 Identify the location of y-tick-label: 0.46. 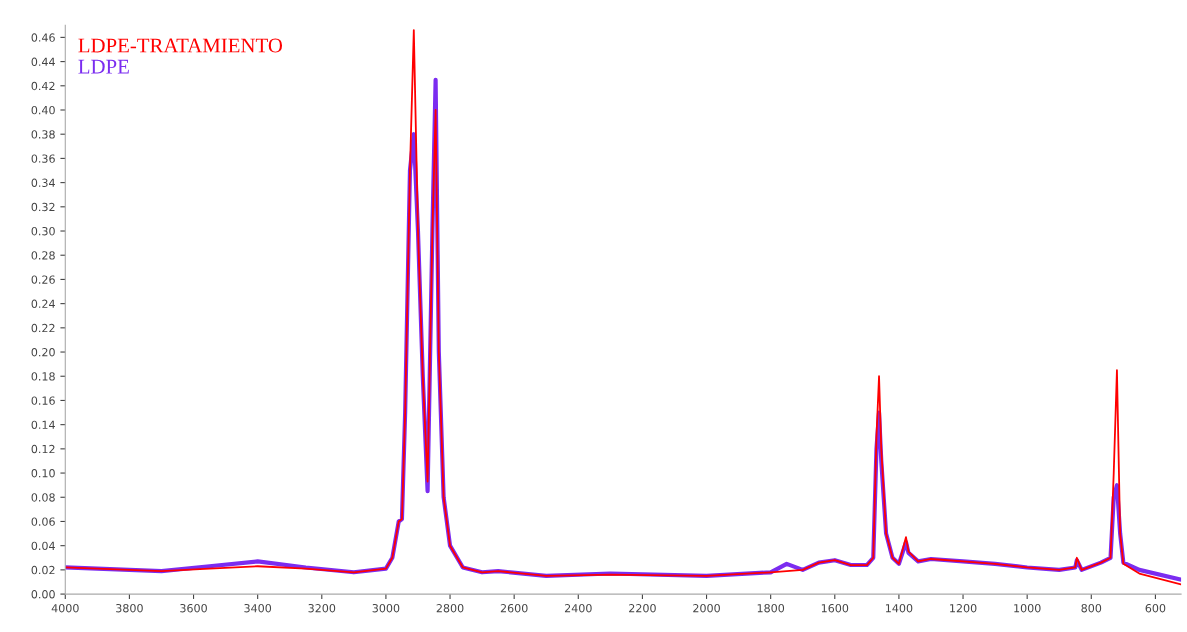
(43, 37).